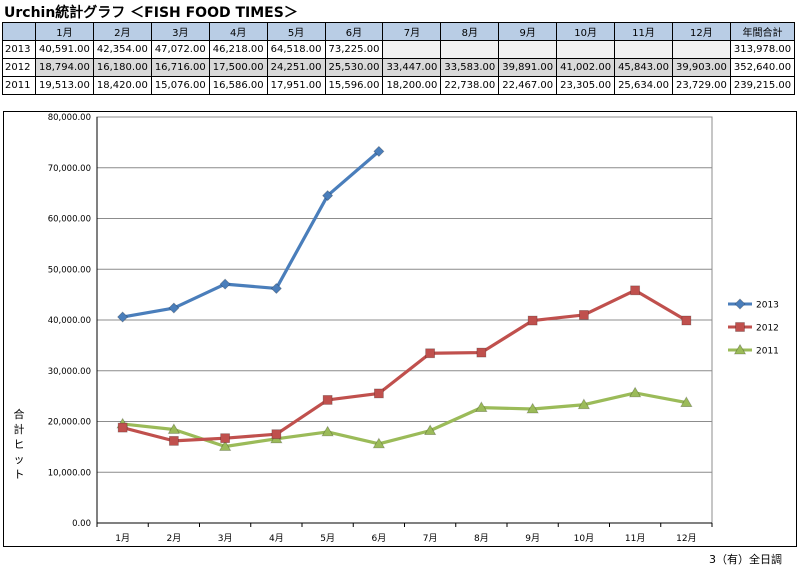  What do you see at coordinates (122, 67) in the screenshot?
I see `table-cell: 16,180.00` at bounding box center [122, 67].